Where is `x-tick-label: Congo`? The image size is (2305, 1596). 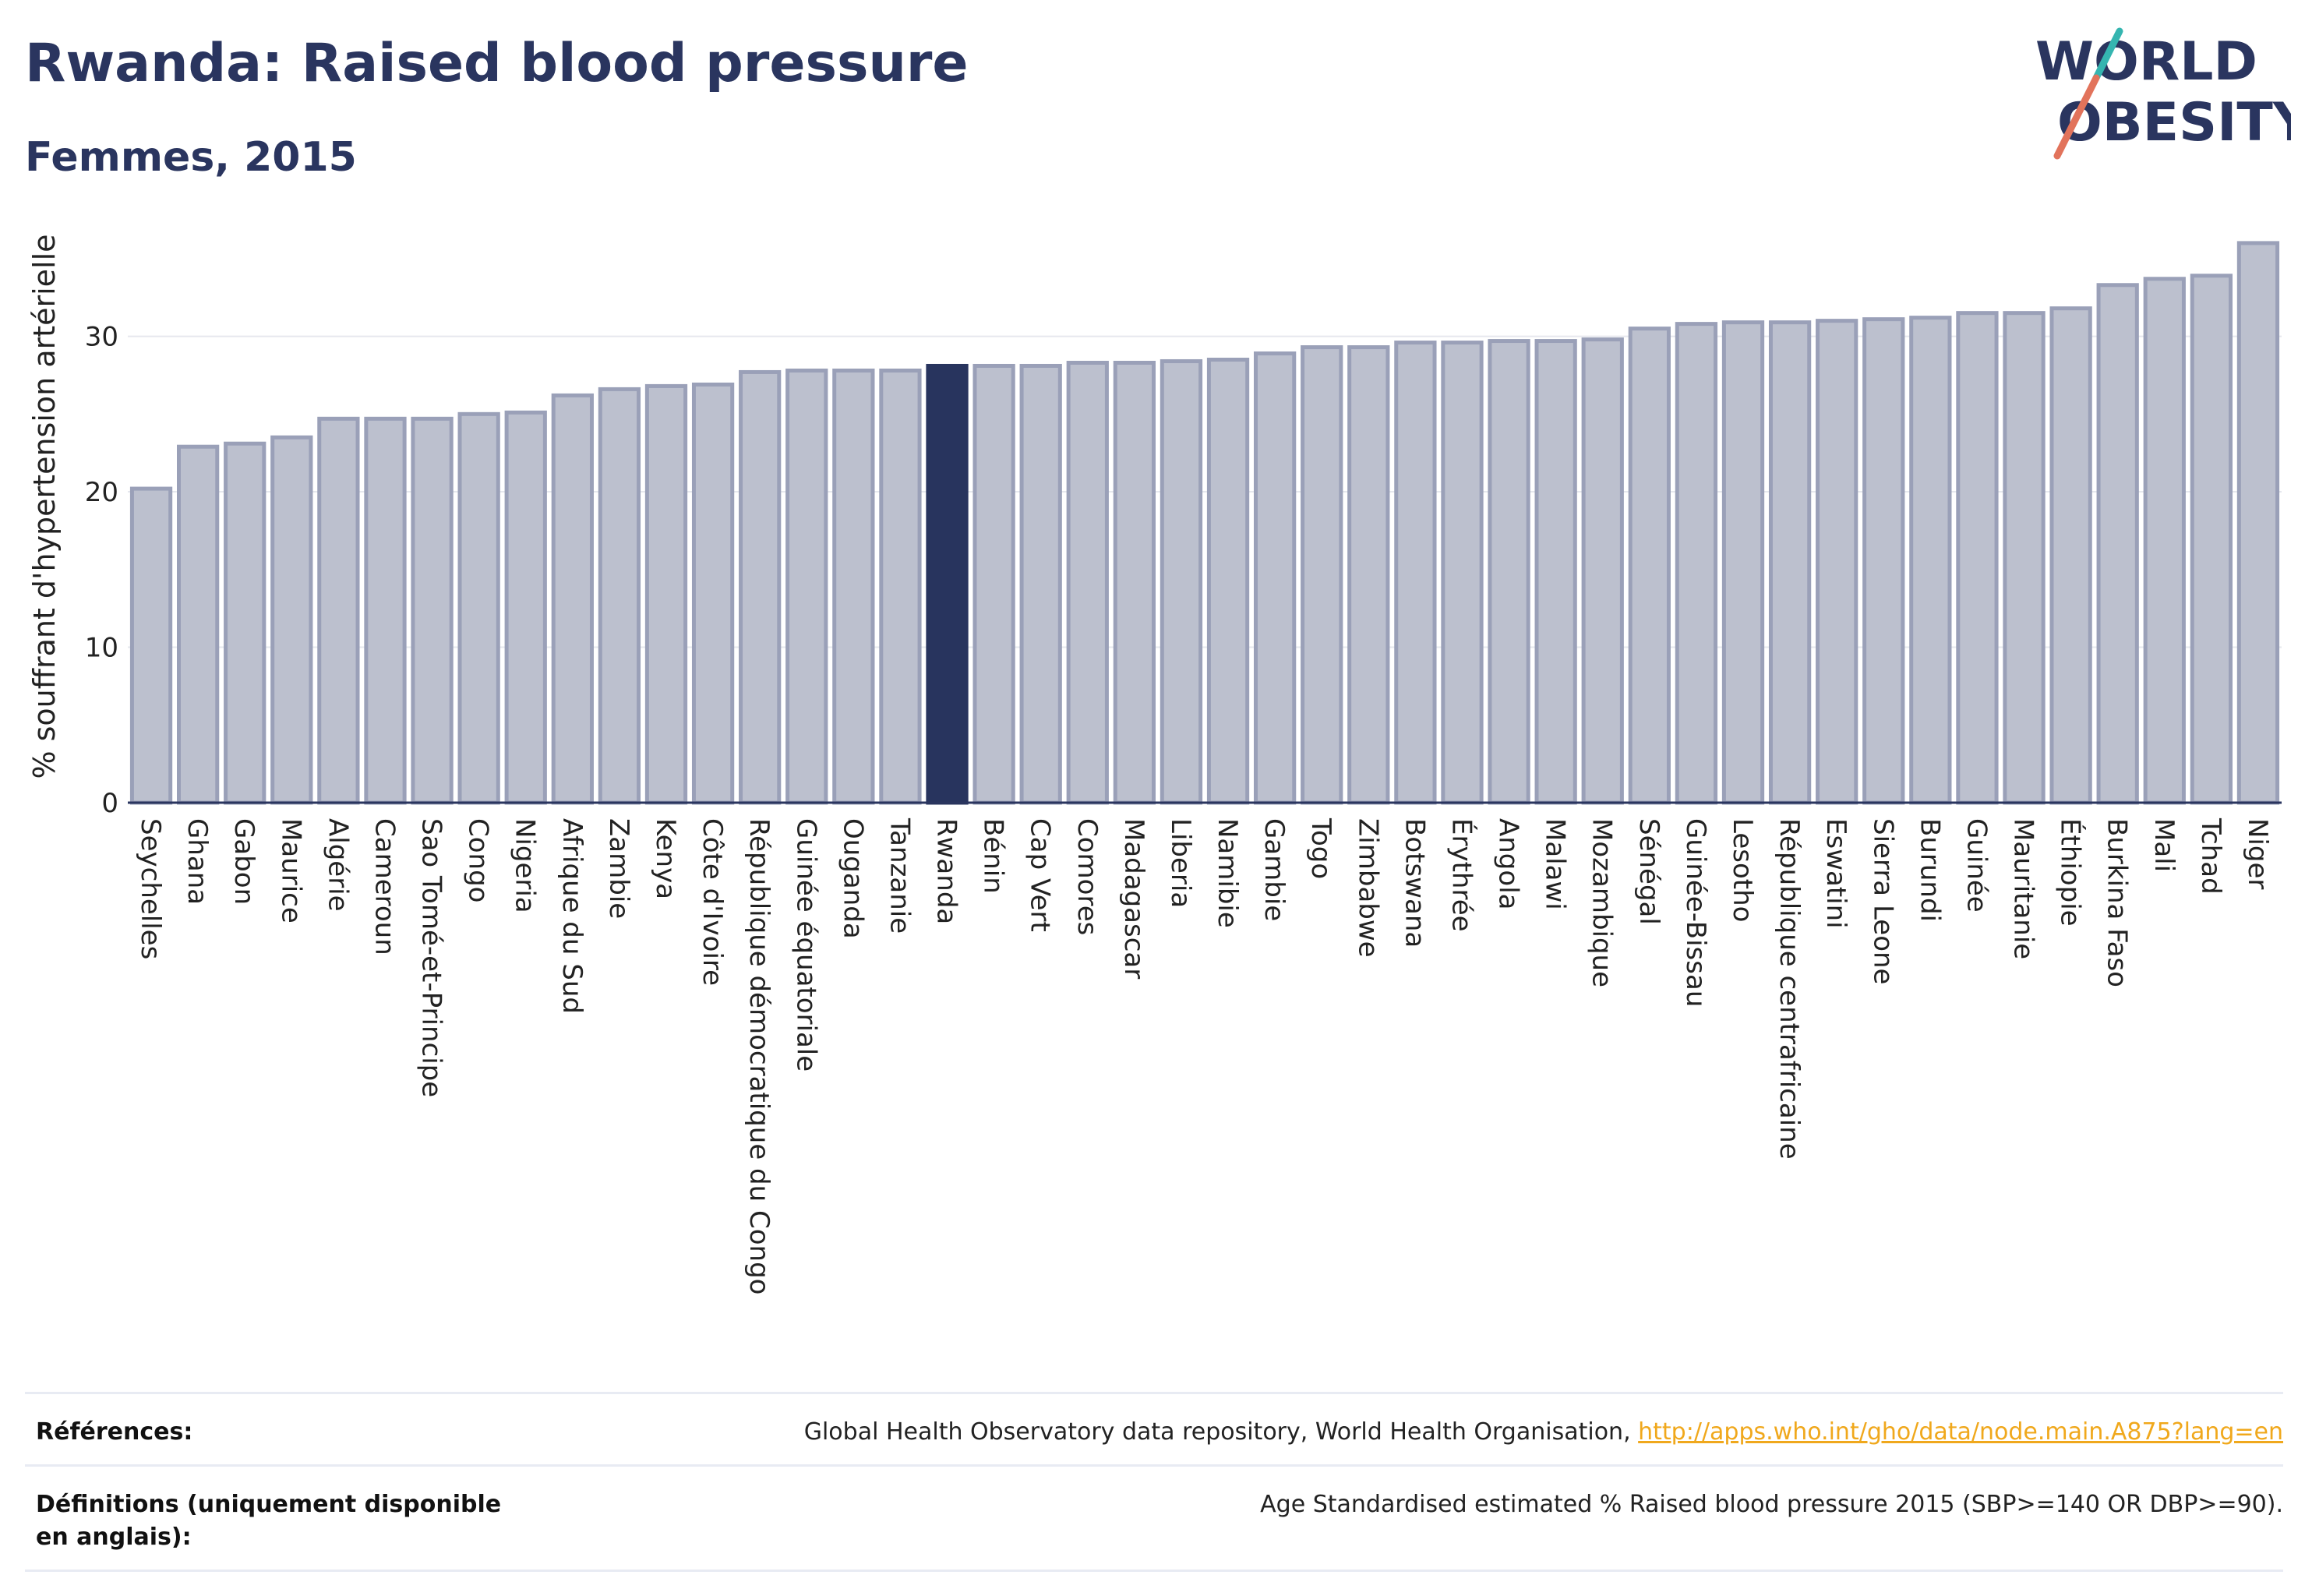
x-tick-label: Congo is located at coordinates (478, 860).